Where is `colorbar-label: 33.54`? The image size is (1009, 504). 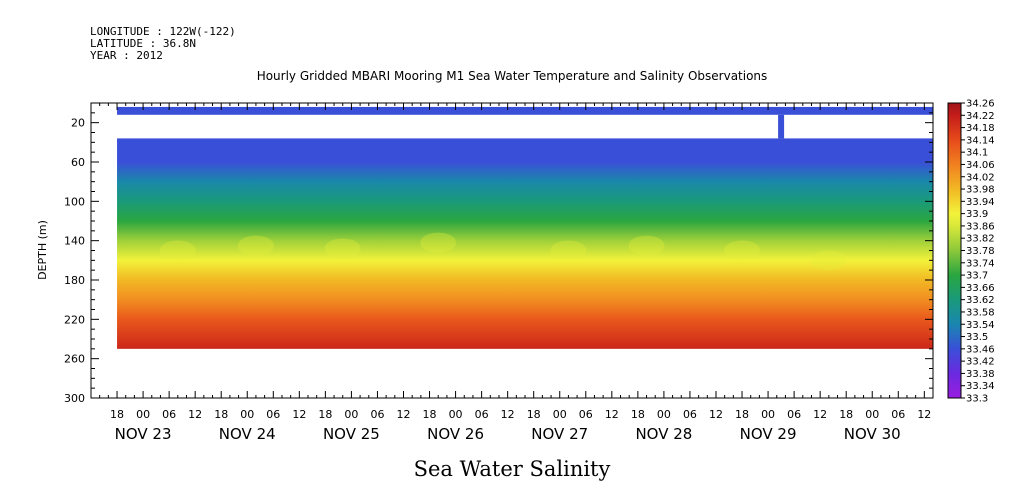 colorbar-label: 33.54 is located at coordinates (980, 325).